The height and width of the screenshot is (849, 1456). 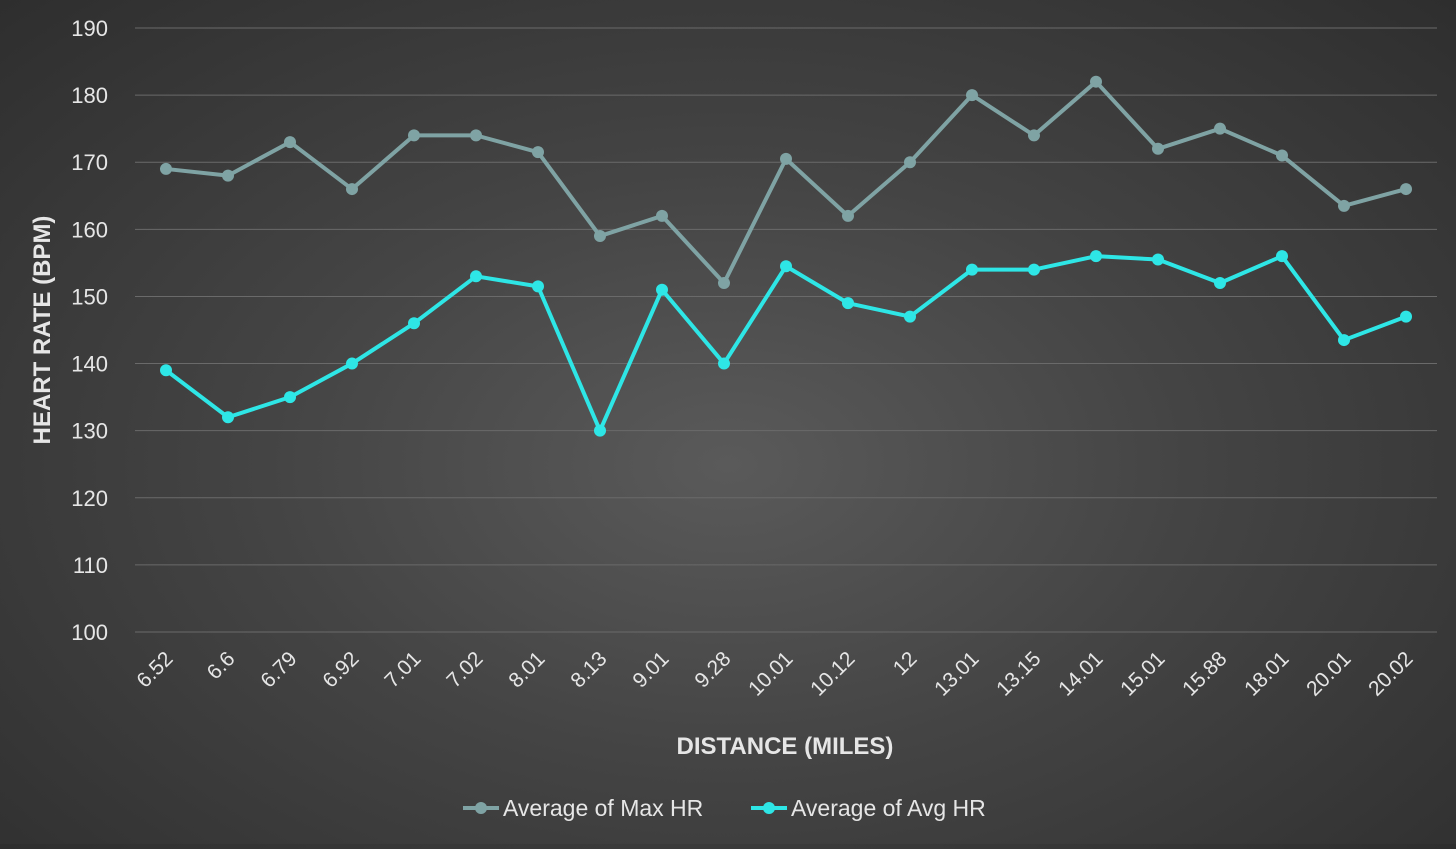 What do you see at coordinates (785, 746) in the screenshot?
I see `x-axis-title: DISTANCE (MILES)` at bounding box center [785, 746].